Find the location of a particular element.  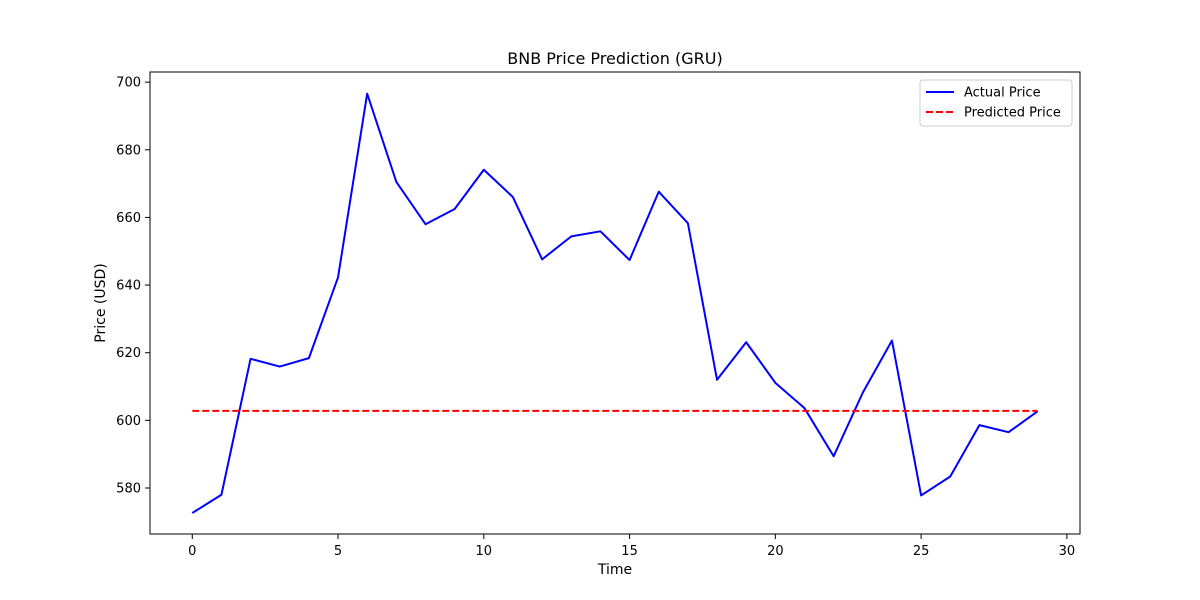

y-tick-label: 620 is located at coordinates (128, 353).